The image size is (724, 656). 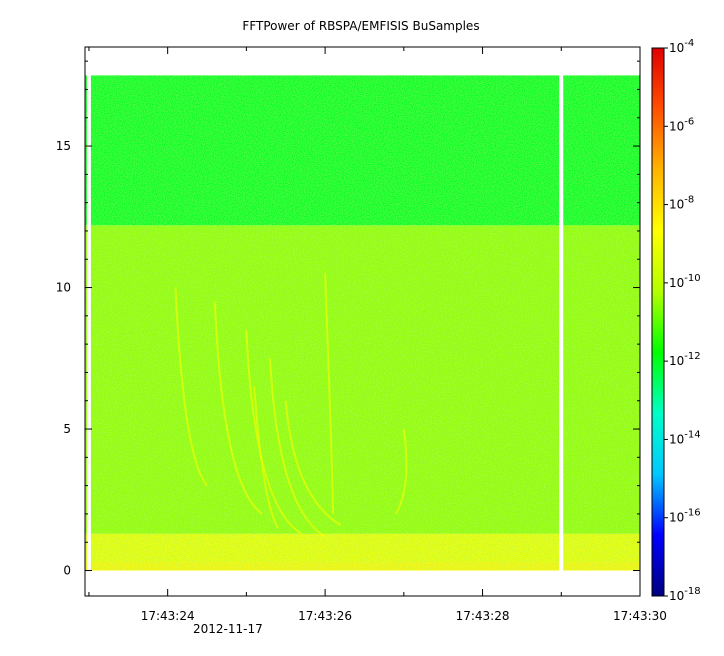 I want to click on x-tick-label-0: 17:43:24, so click(x=168, y=616).